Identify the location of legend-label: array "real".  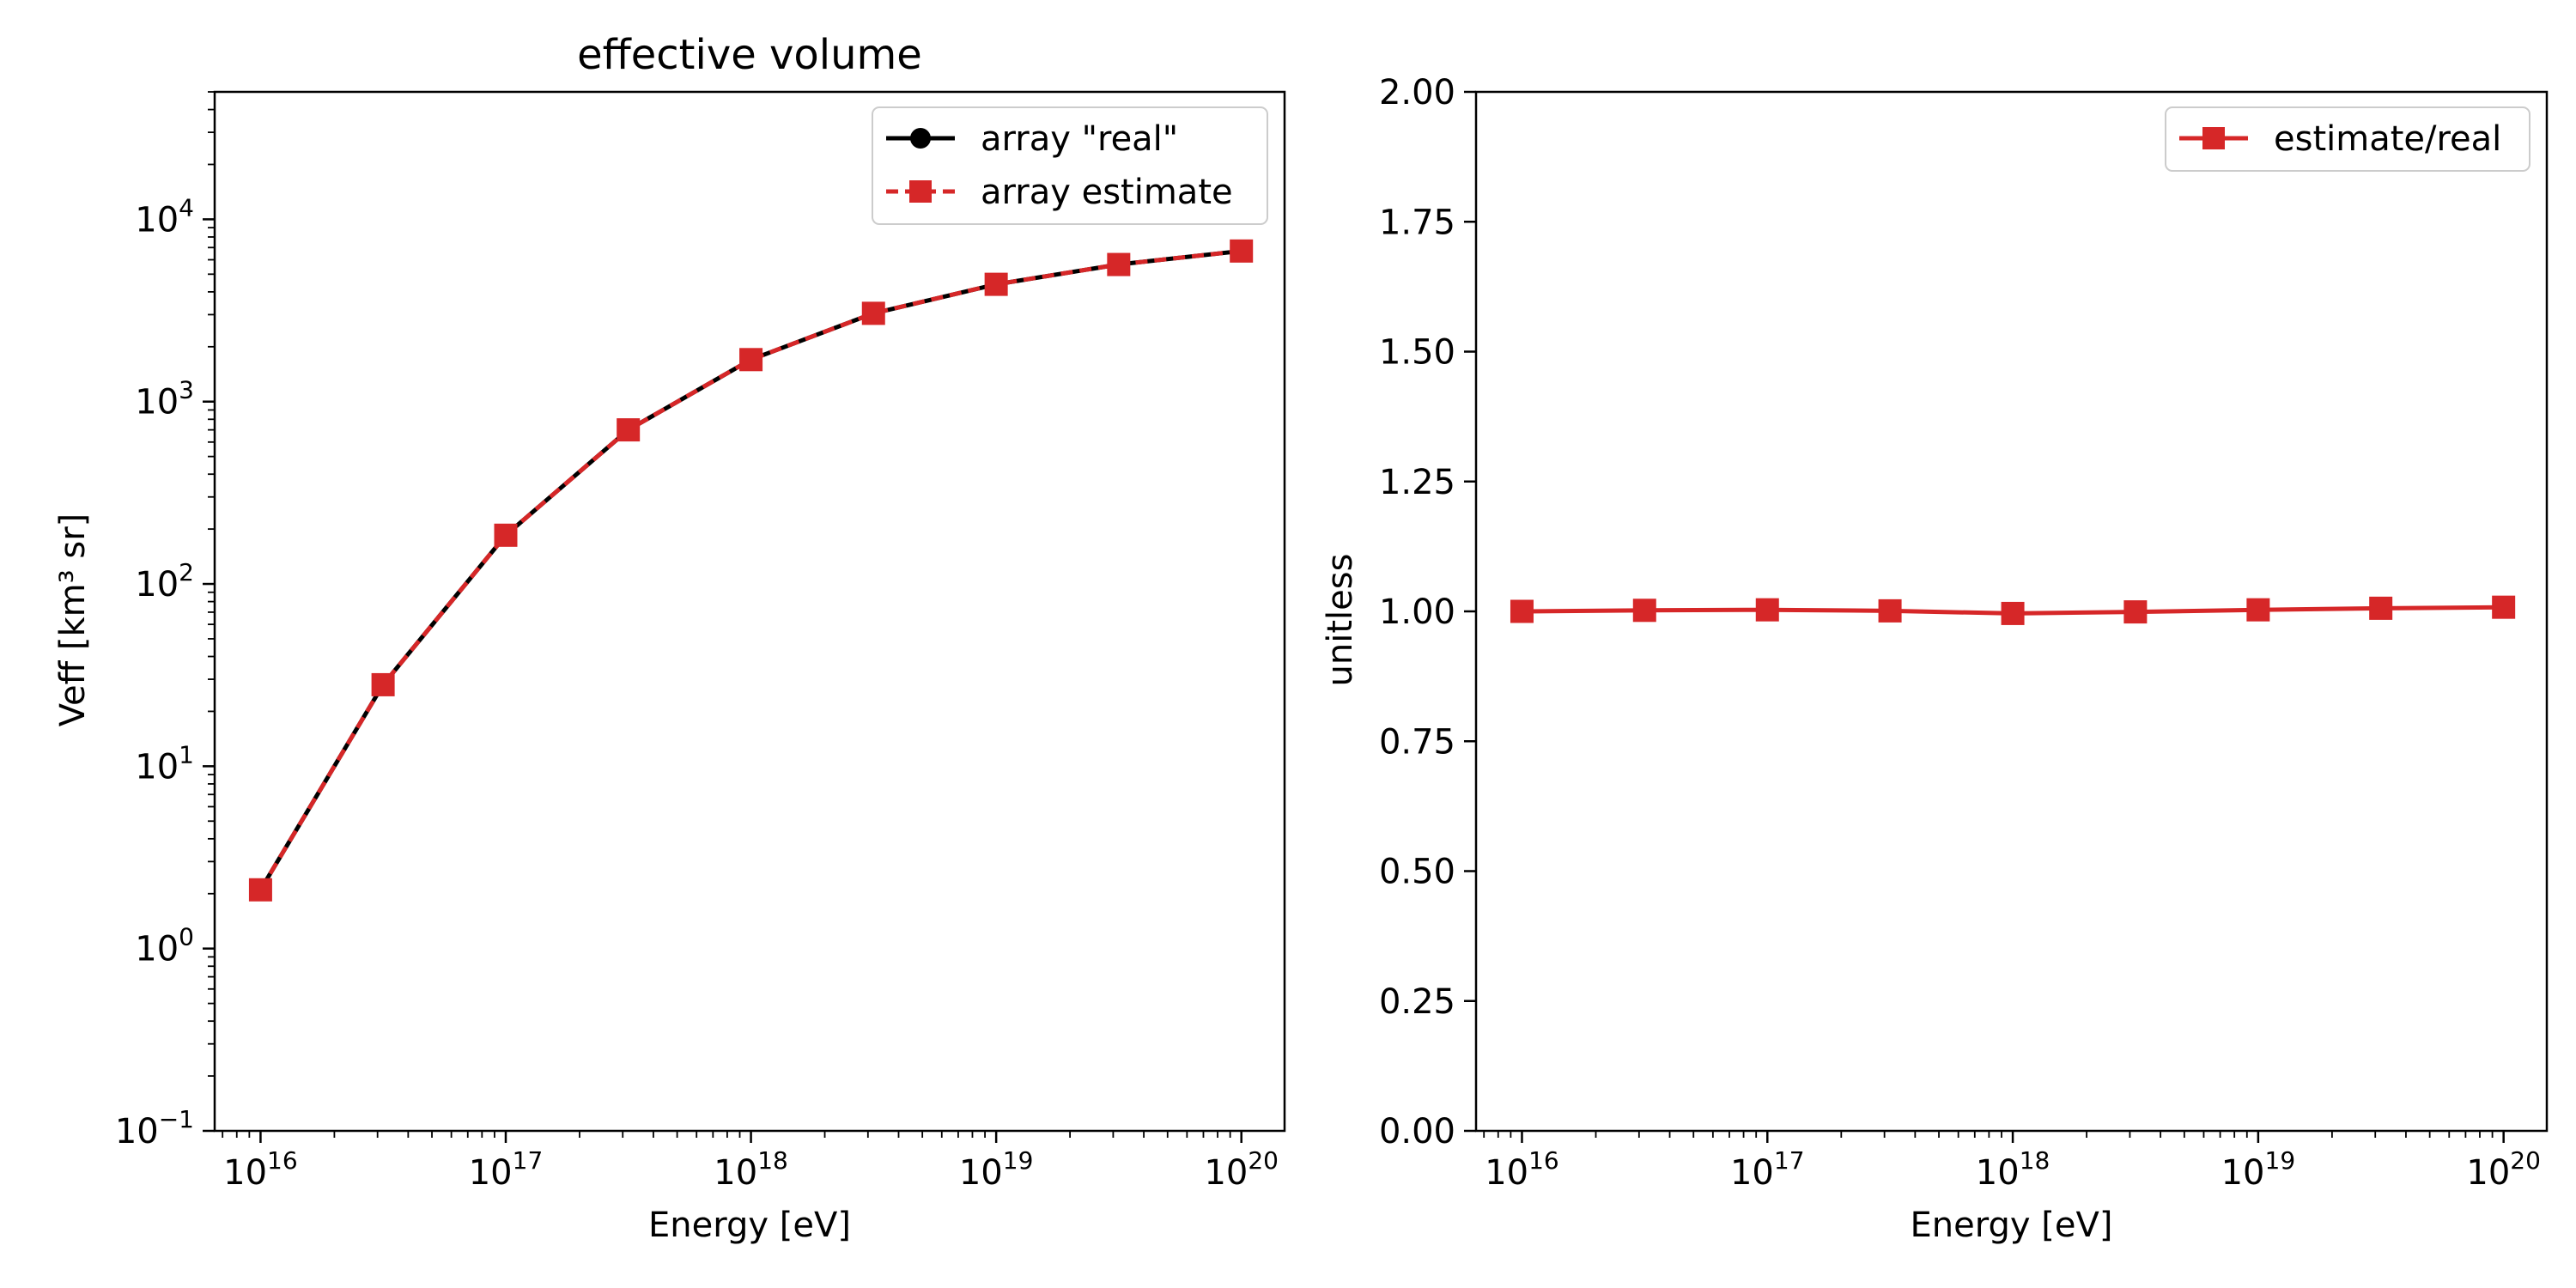
(1079, 139).